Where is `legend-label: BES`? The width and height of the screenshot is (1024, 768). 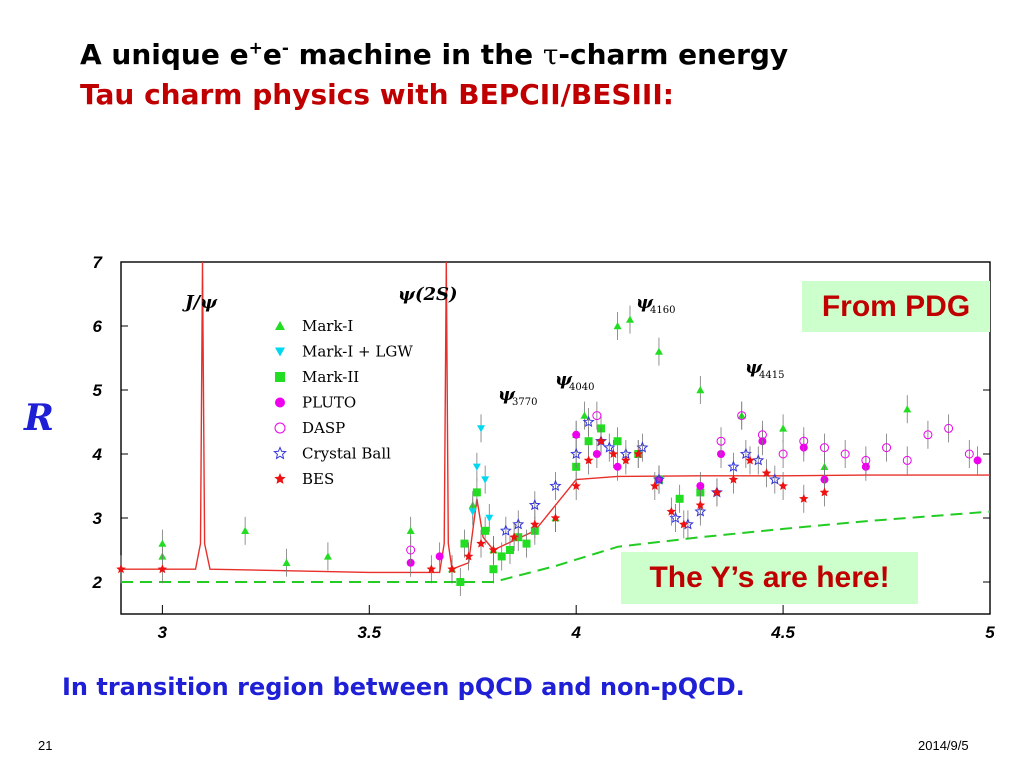 legend-label: BES is located at coordinates (318, 479).